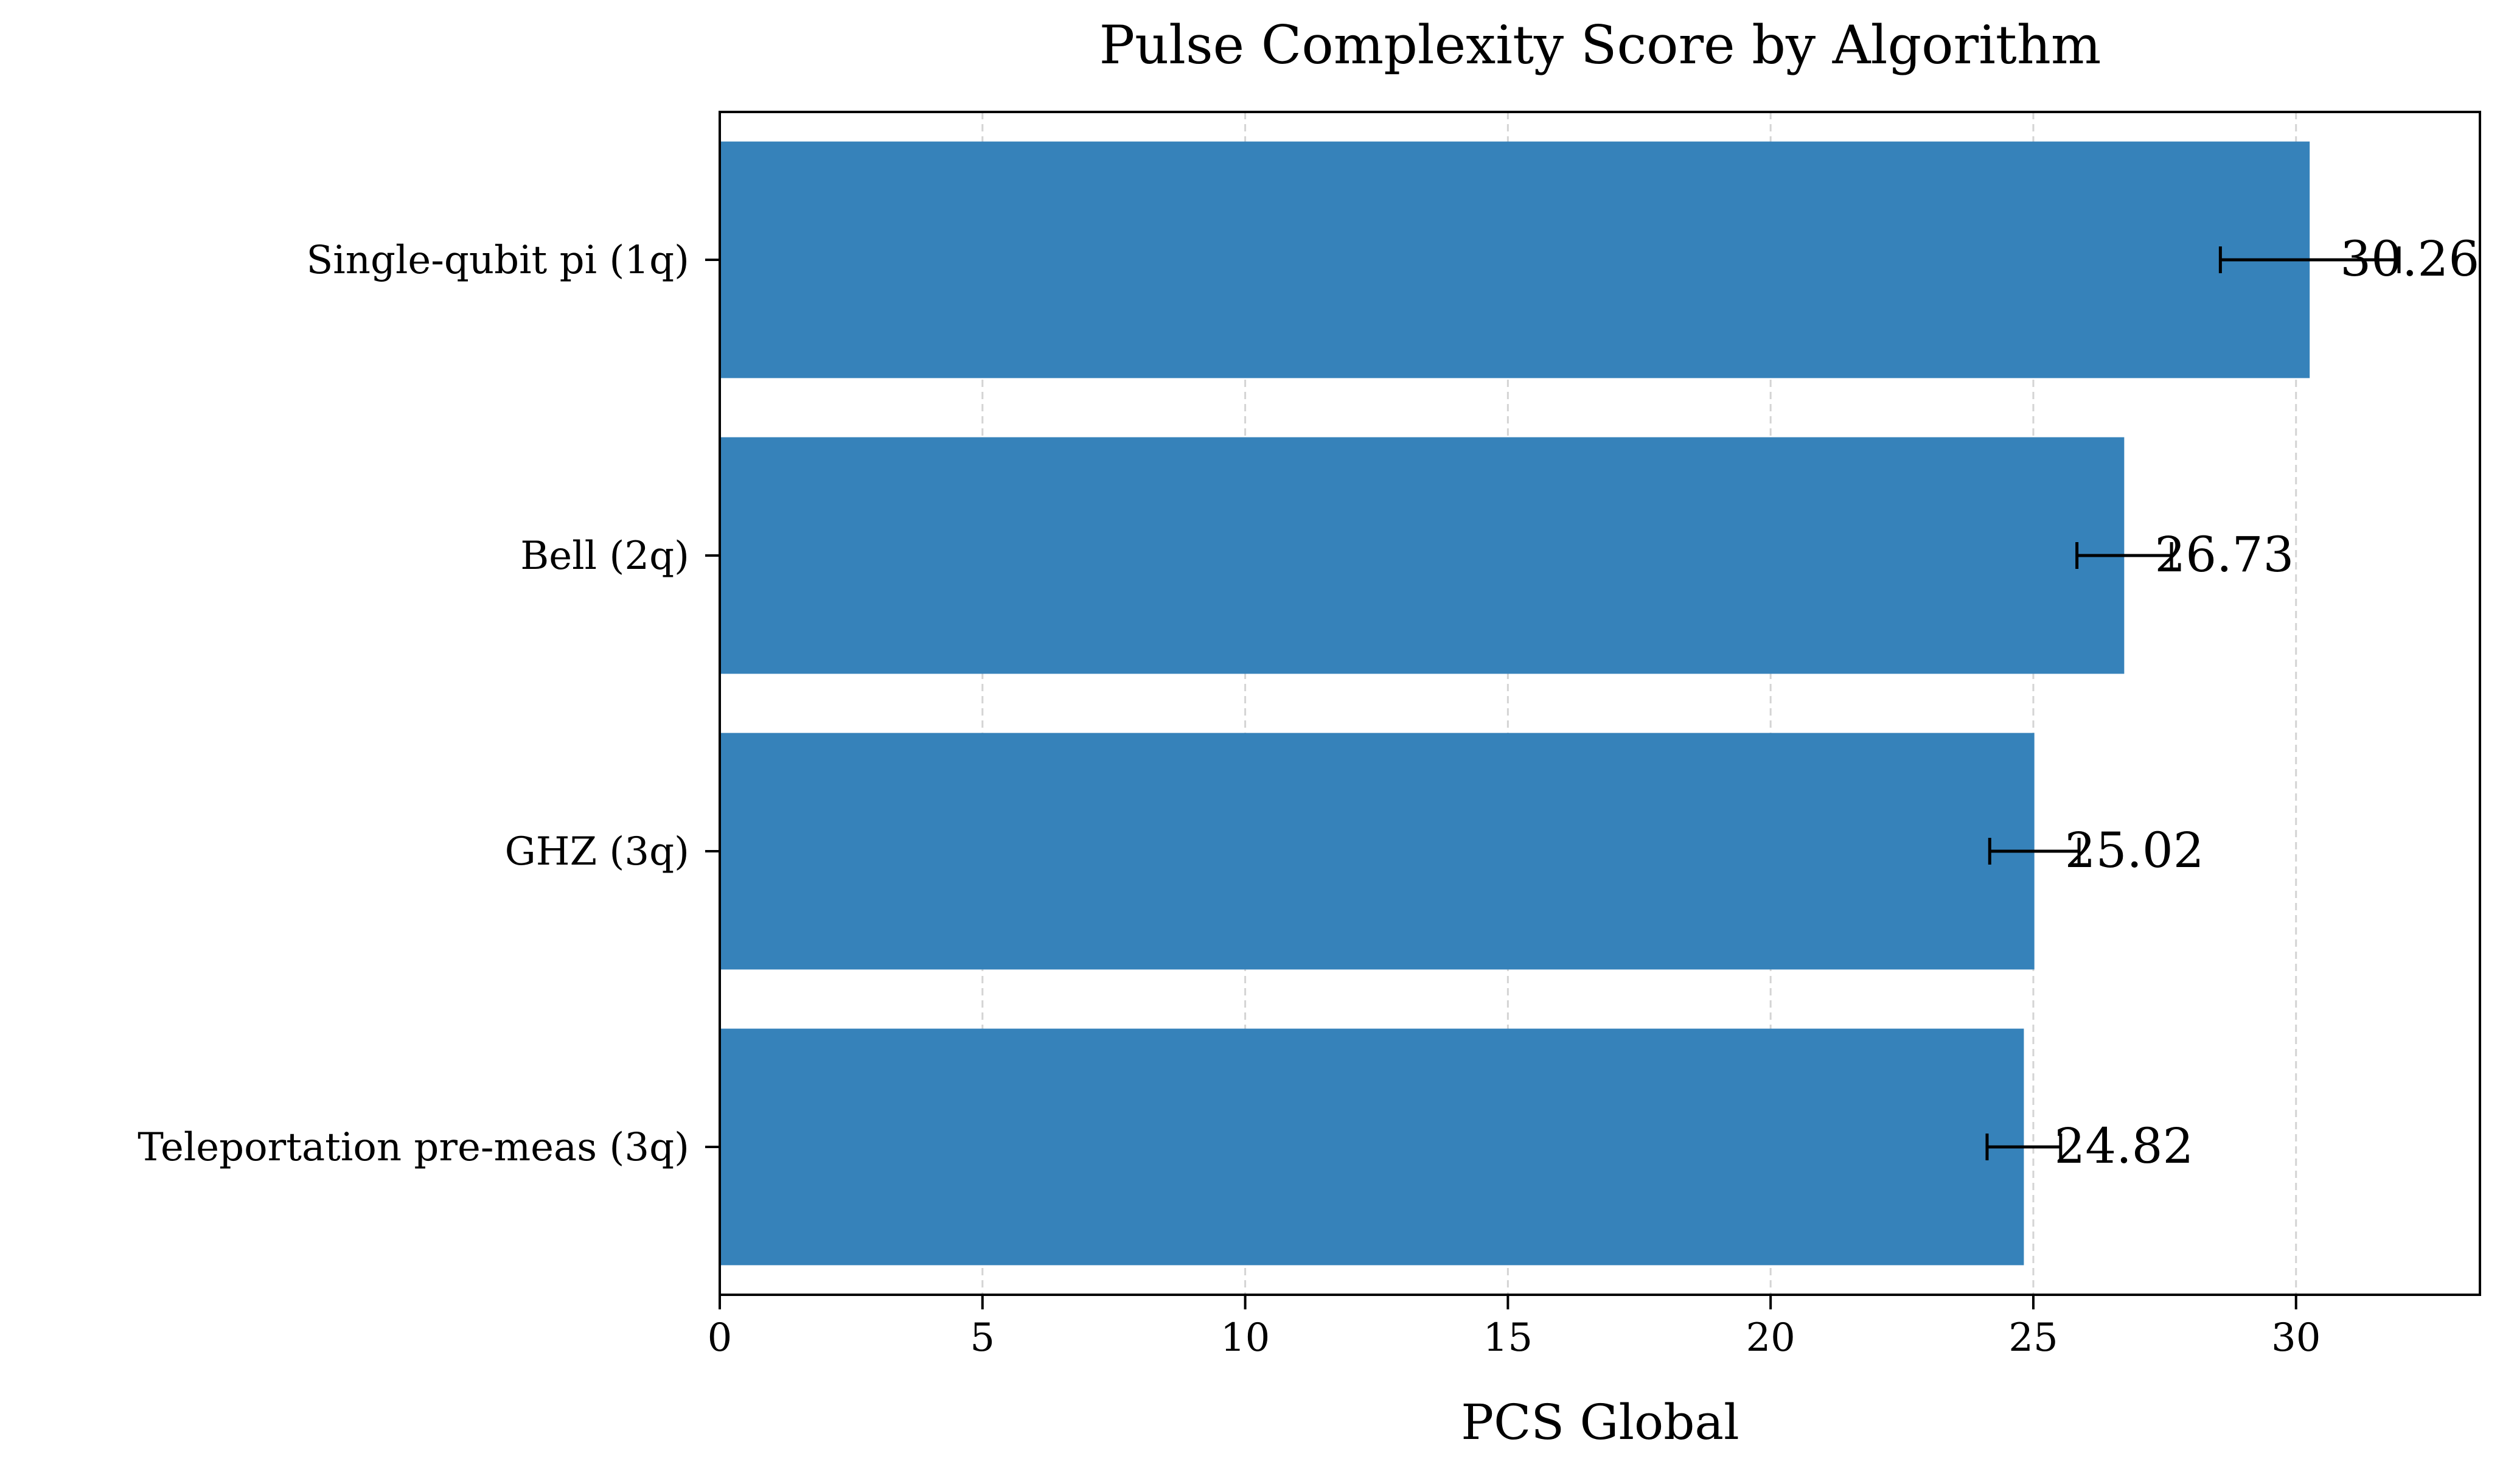 The height and width of the screenshot is (1484, 2514). What do you see at coordinates (1245, 1337) in the screenshot?
I see `x-tick-label: 10` at bounding box center [1245, 1337].